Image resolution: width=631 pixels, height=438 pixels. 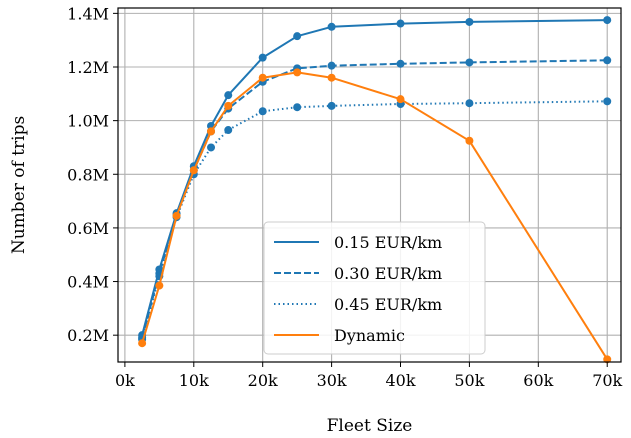 I want to click on y-tick-label: 1.2M, so click(x=88, y=67).